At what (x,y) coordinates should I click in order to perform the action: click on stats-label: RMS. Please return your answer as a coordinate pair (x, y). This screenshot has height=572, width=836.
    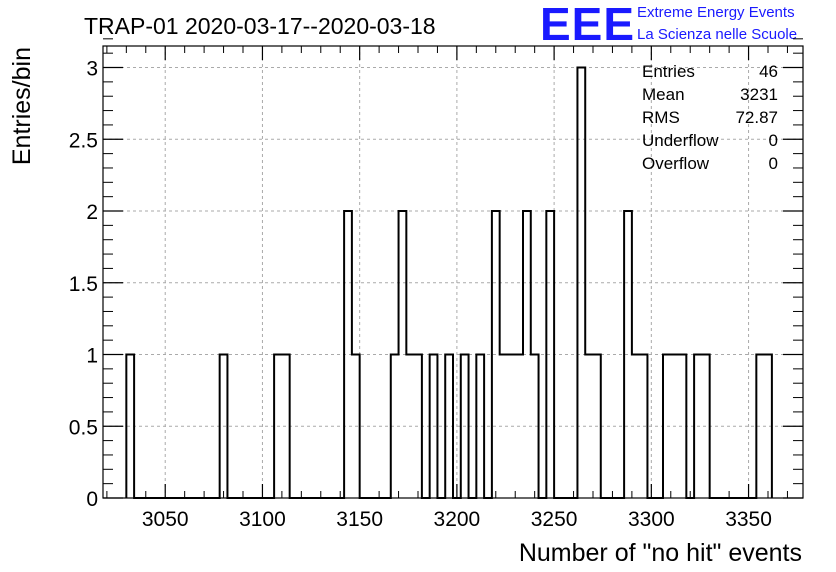
    Looking at the image, I should click on (661, 117).